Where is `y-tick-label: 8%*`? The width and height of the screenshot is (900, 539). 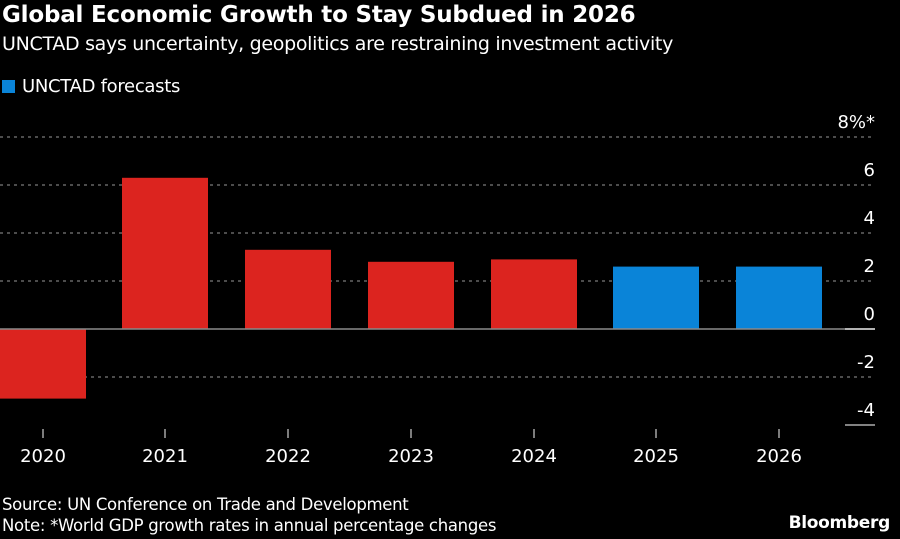
y-tick-label: 8%* is located at coordinates (856, 122).